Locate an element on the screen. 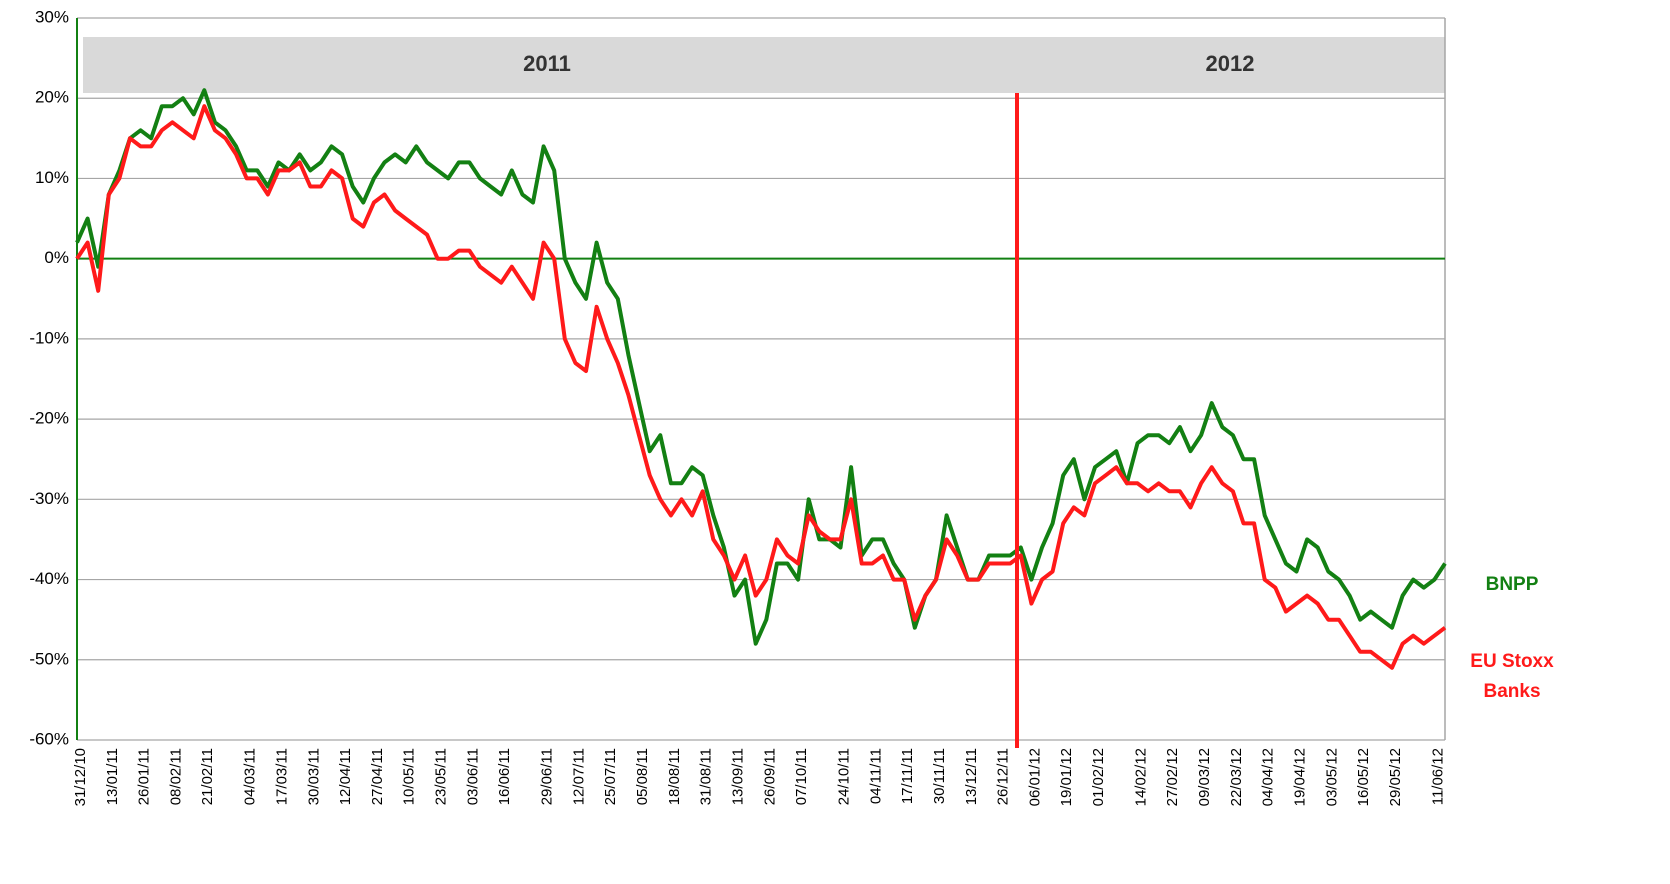  y-tick-label: -60% is located at coordinates (49, 738).